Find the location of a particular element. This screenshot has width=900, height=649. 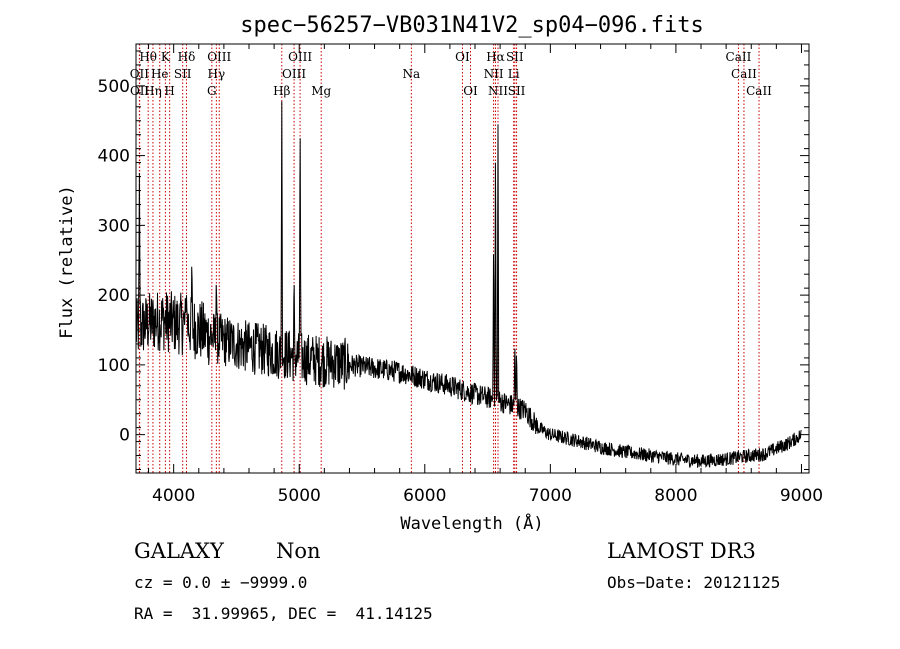

spectral-line-label: Mg is located at coordinates (321, 91).